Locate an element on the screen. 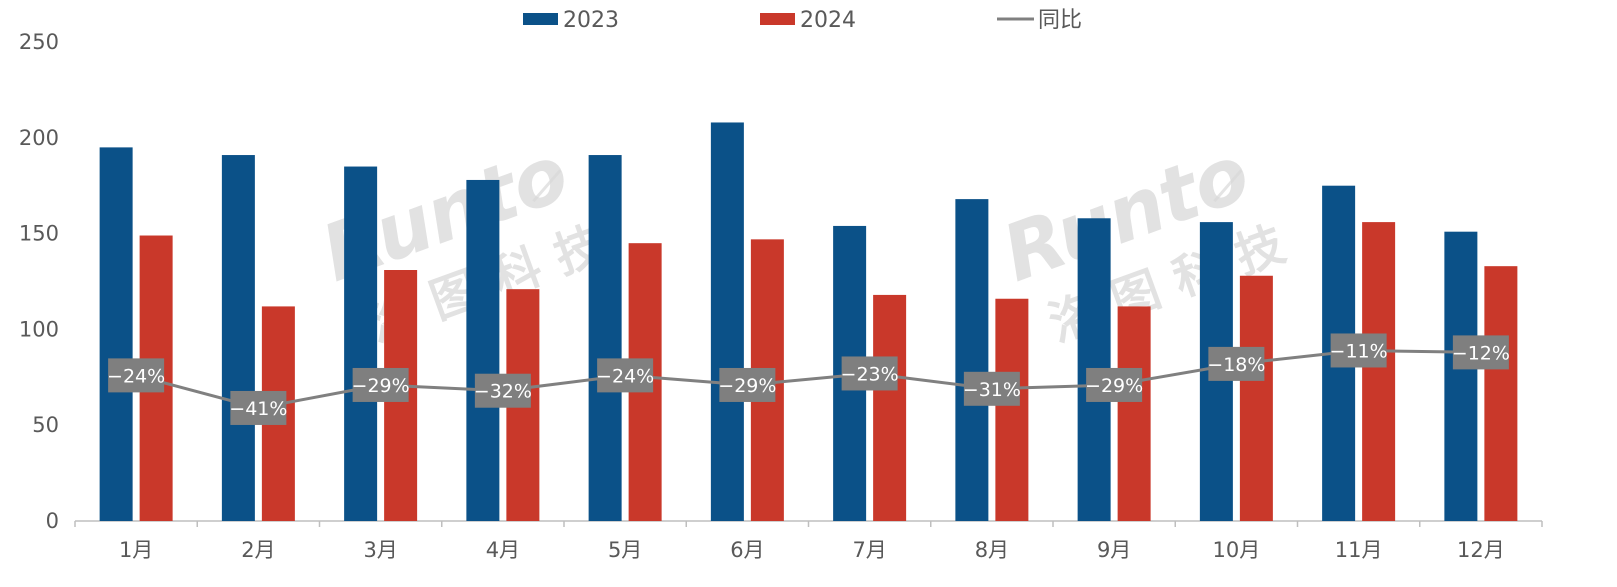 The width and height of the screenshot is (1617, 587). yoy-label-10: −18% is located at coordinates (1236, 365).